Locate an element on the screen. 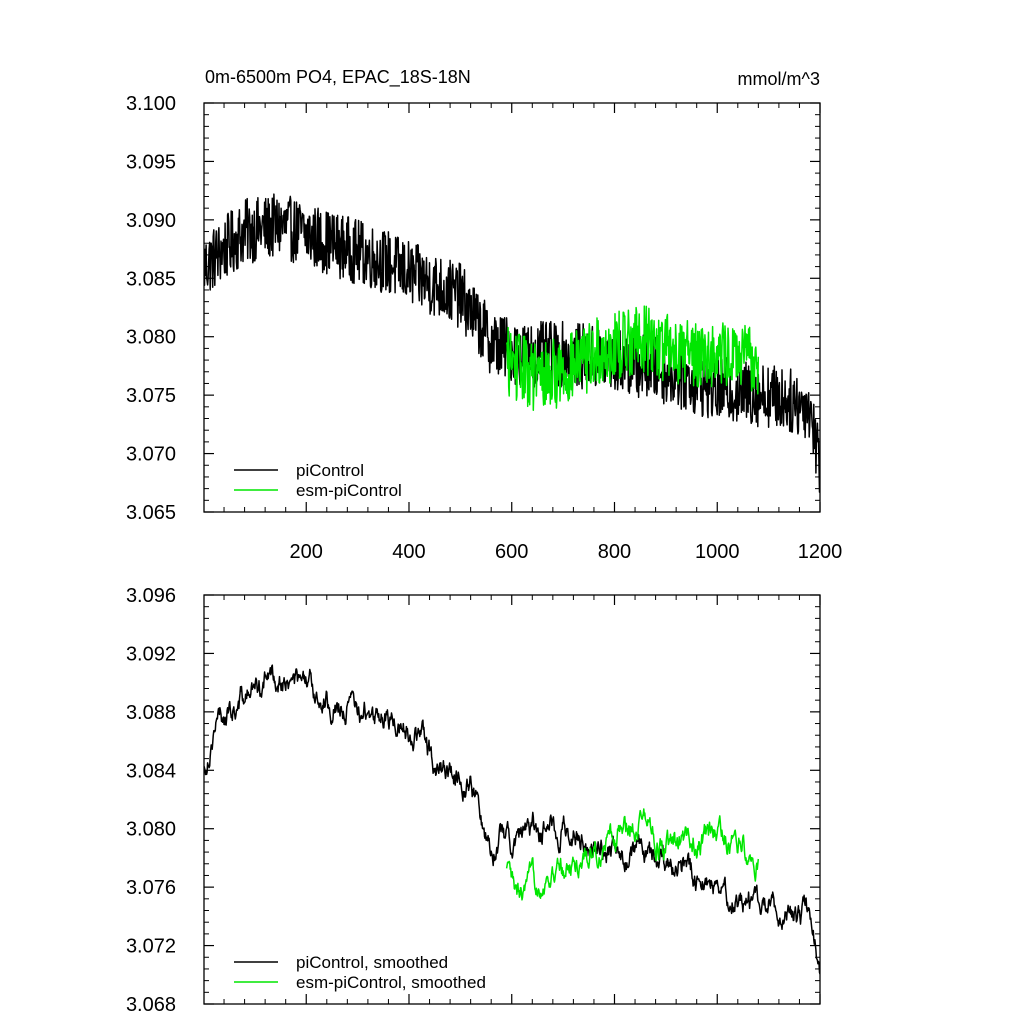  y-tick-label: 3.075 is located at coordinates (151, 396).